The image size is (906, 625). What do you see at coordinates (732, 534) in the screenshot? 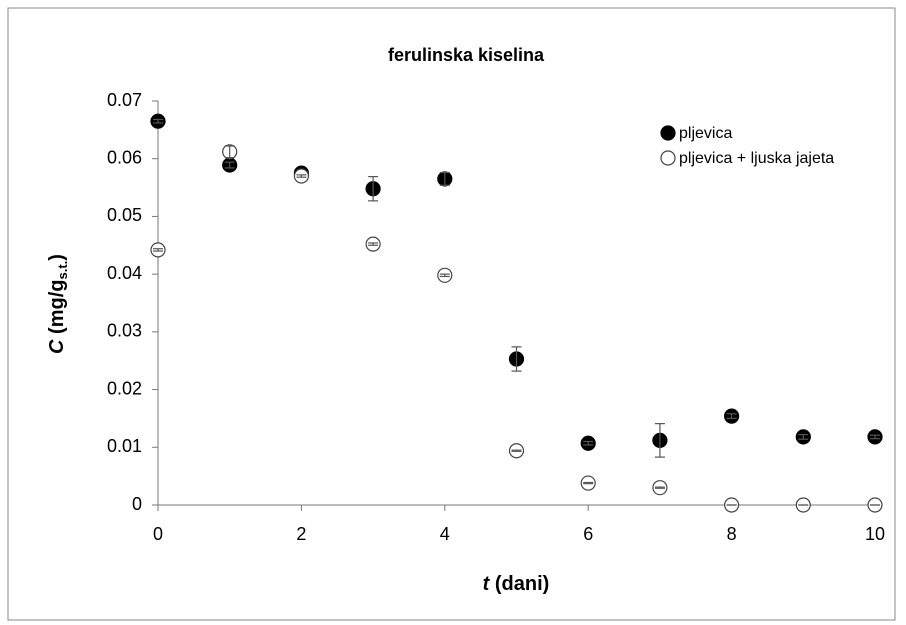
I see `x-tick-label: 8` at bounding box center [732, 534].